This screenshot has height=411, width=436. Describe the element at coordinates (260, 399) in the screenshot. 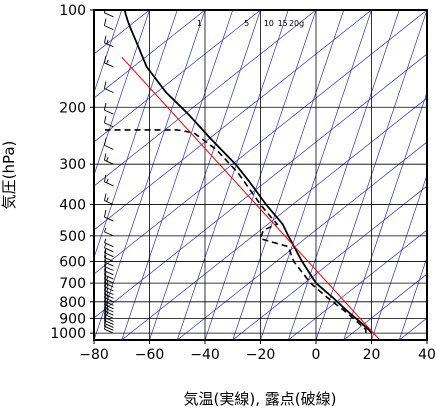

I see `x-axis-label: 気温(実線), 露点(破線)` at that location.